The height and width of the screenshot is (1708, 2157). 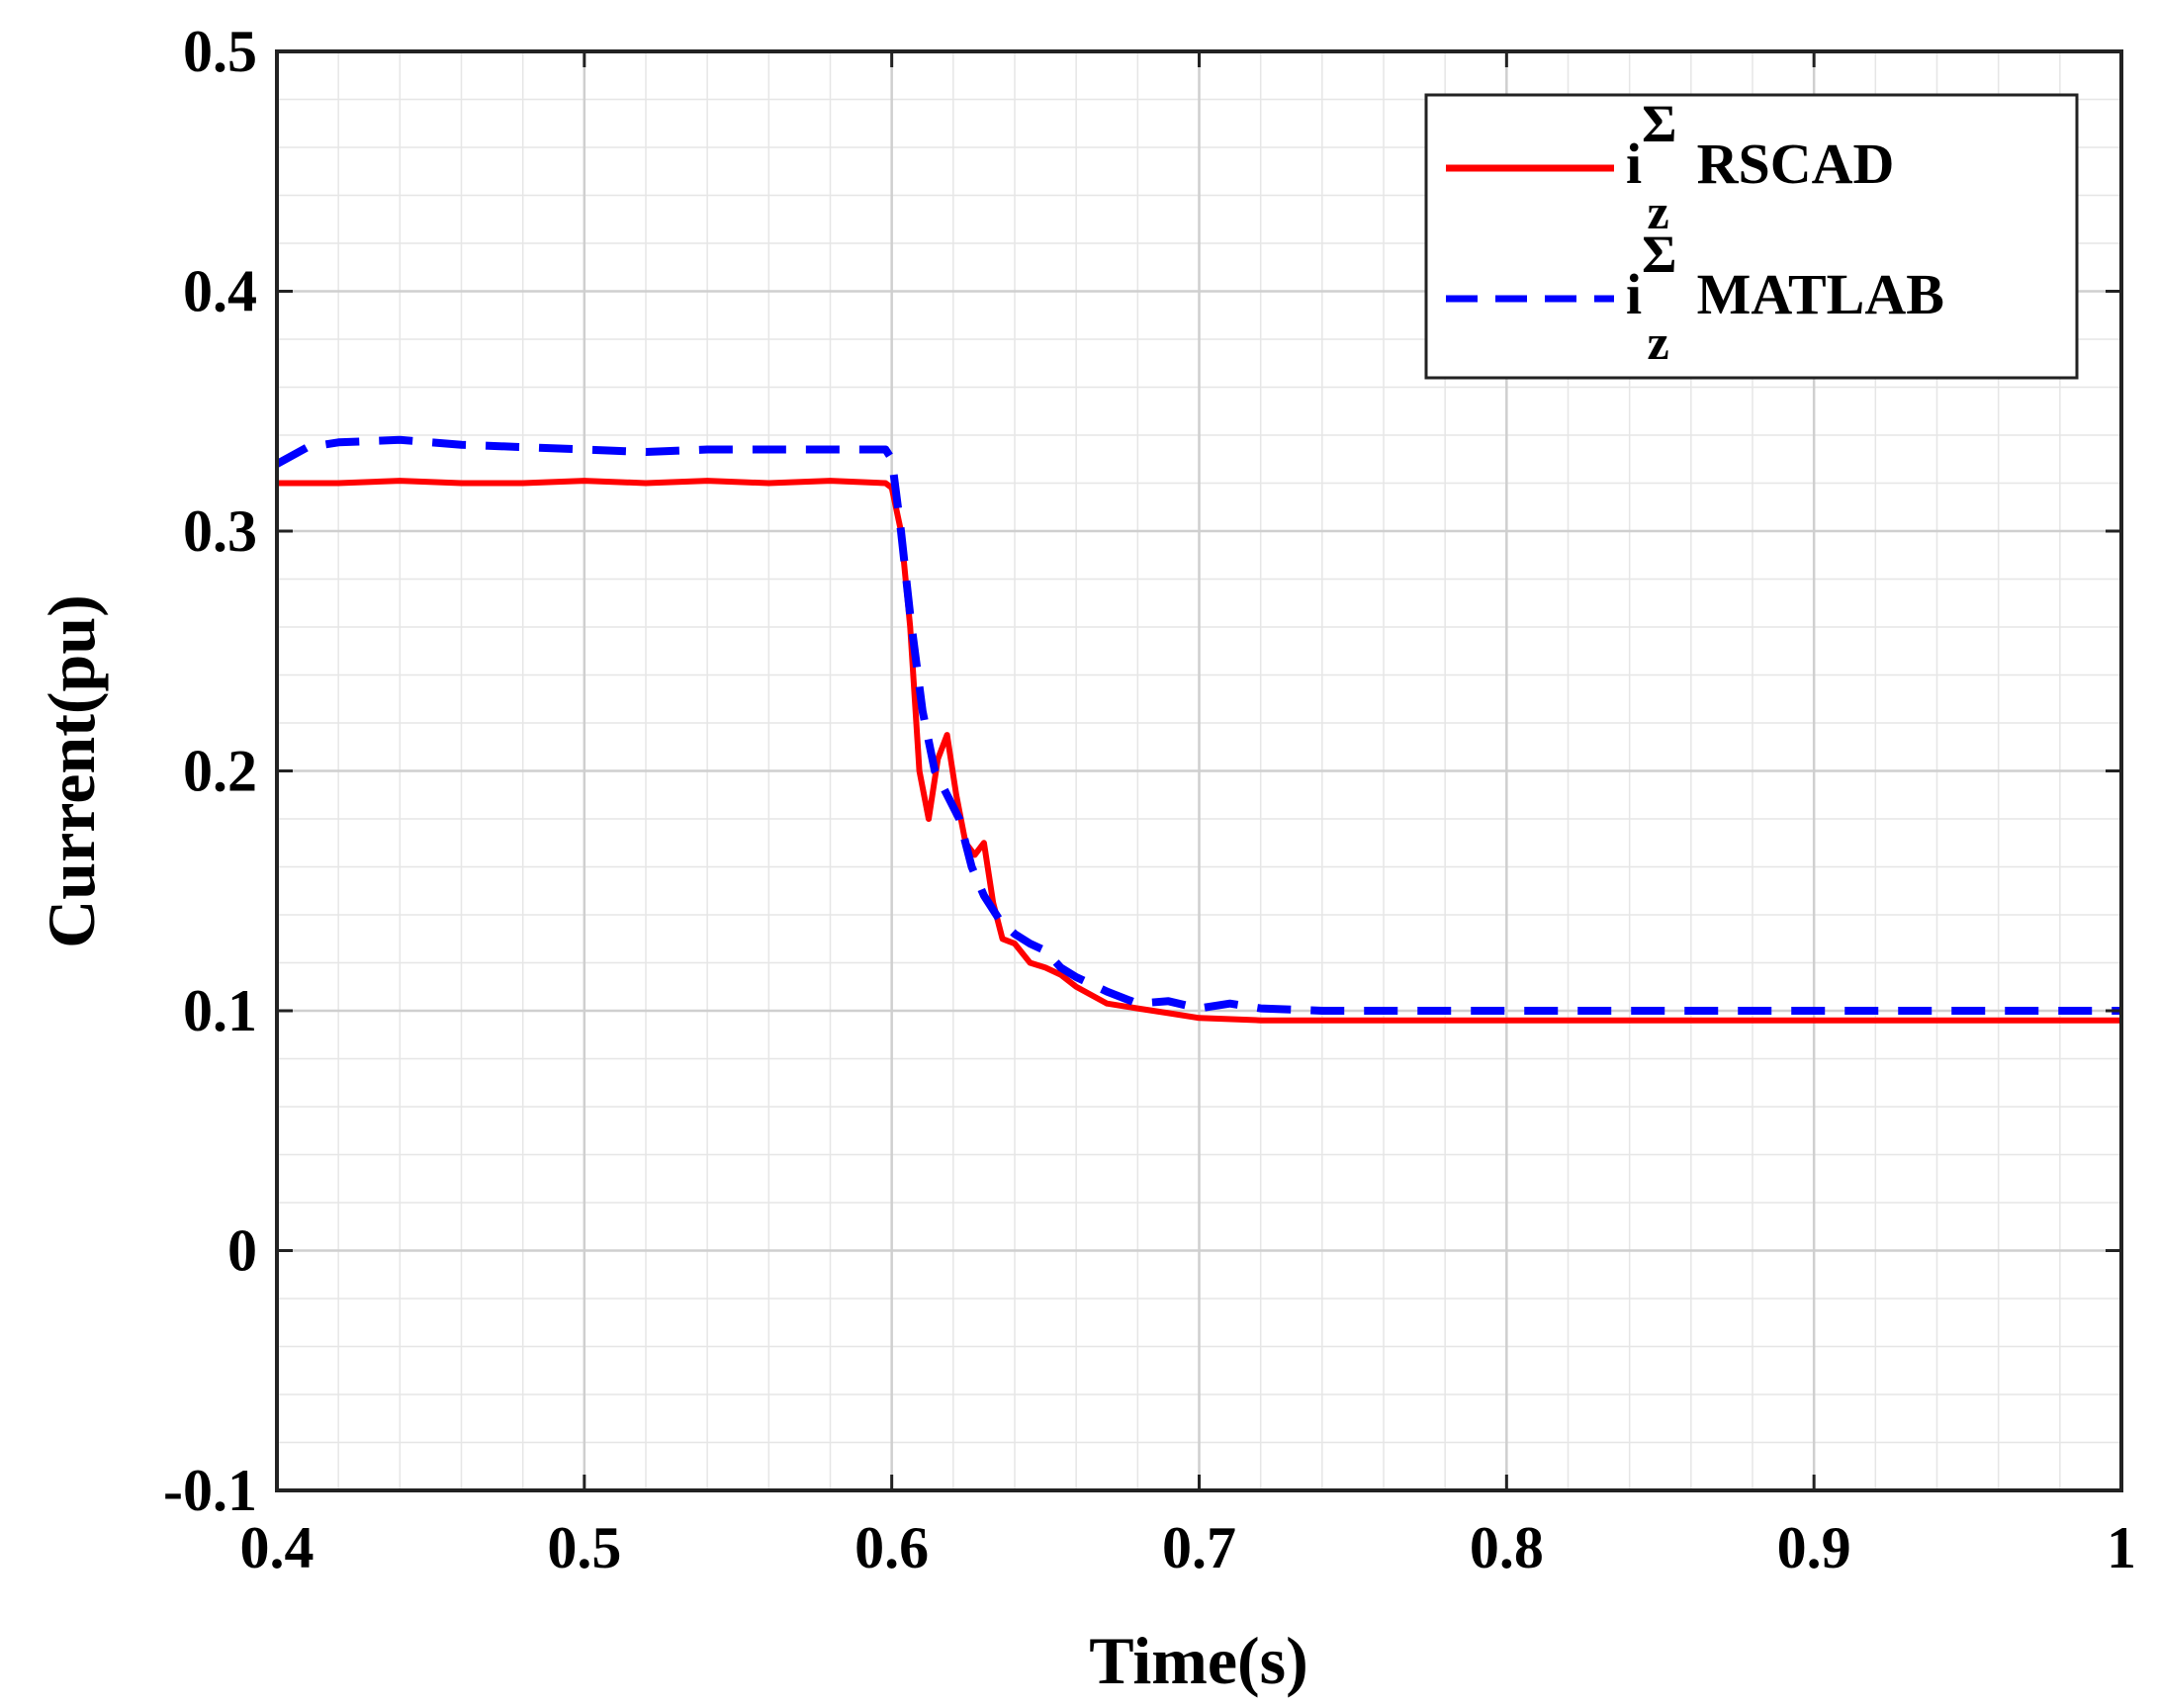 I want to click on x-axis-title: Time(s), so click(x=1198, y=1660).